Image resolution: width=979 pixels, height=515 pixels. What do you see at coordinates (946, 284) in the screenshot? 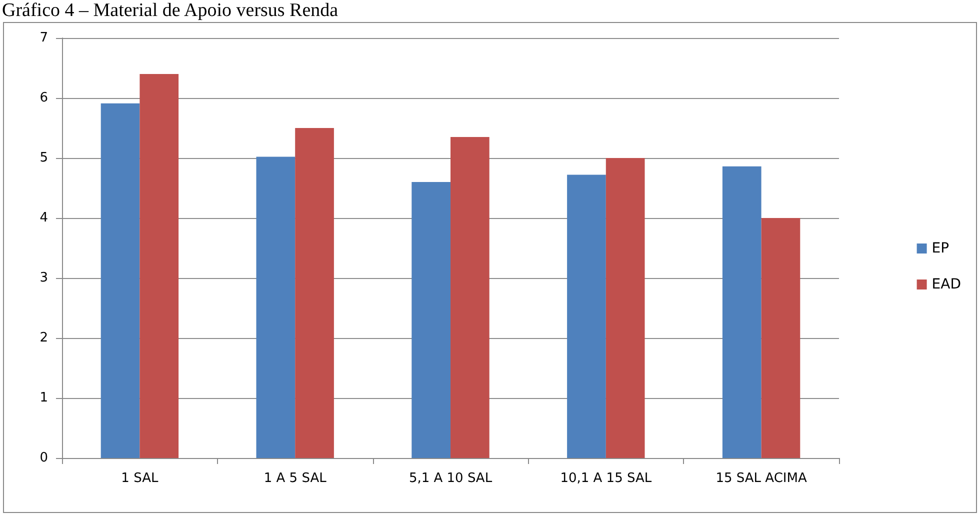
I see `legend-label: EAD` at bounding box center [946, 284].